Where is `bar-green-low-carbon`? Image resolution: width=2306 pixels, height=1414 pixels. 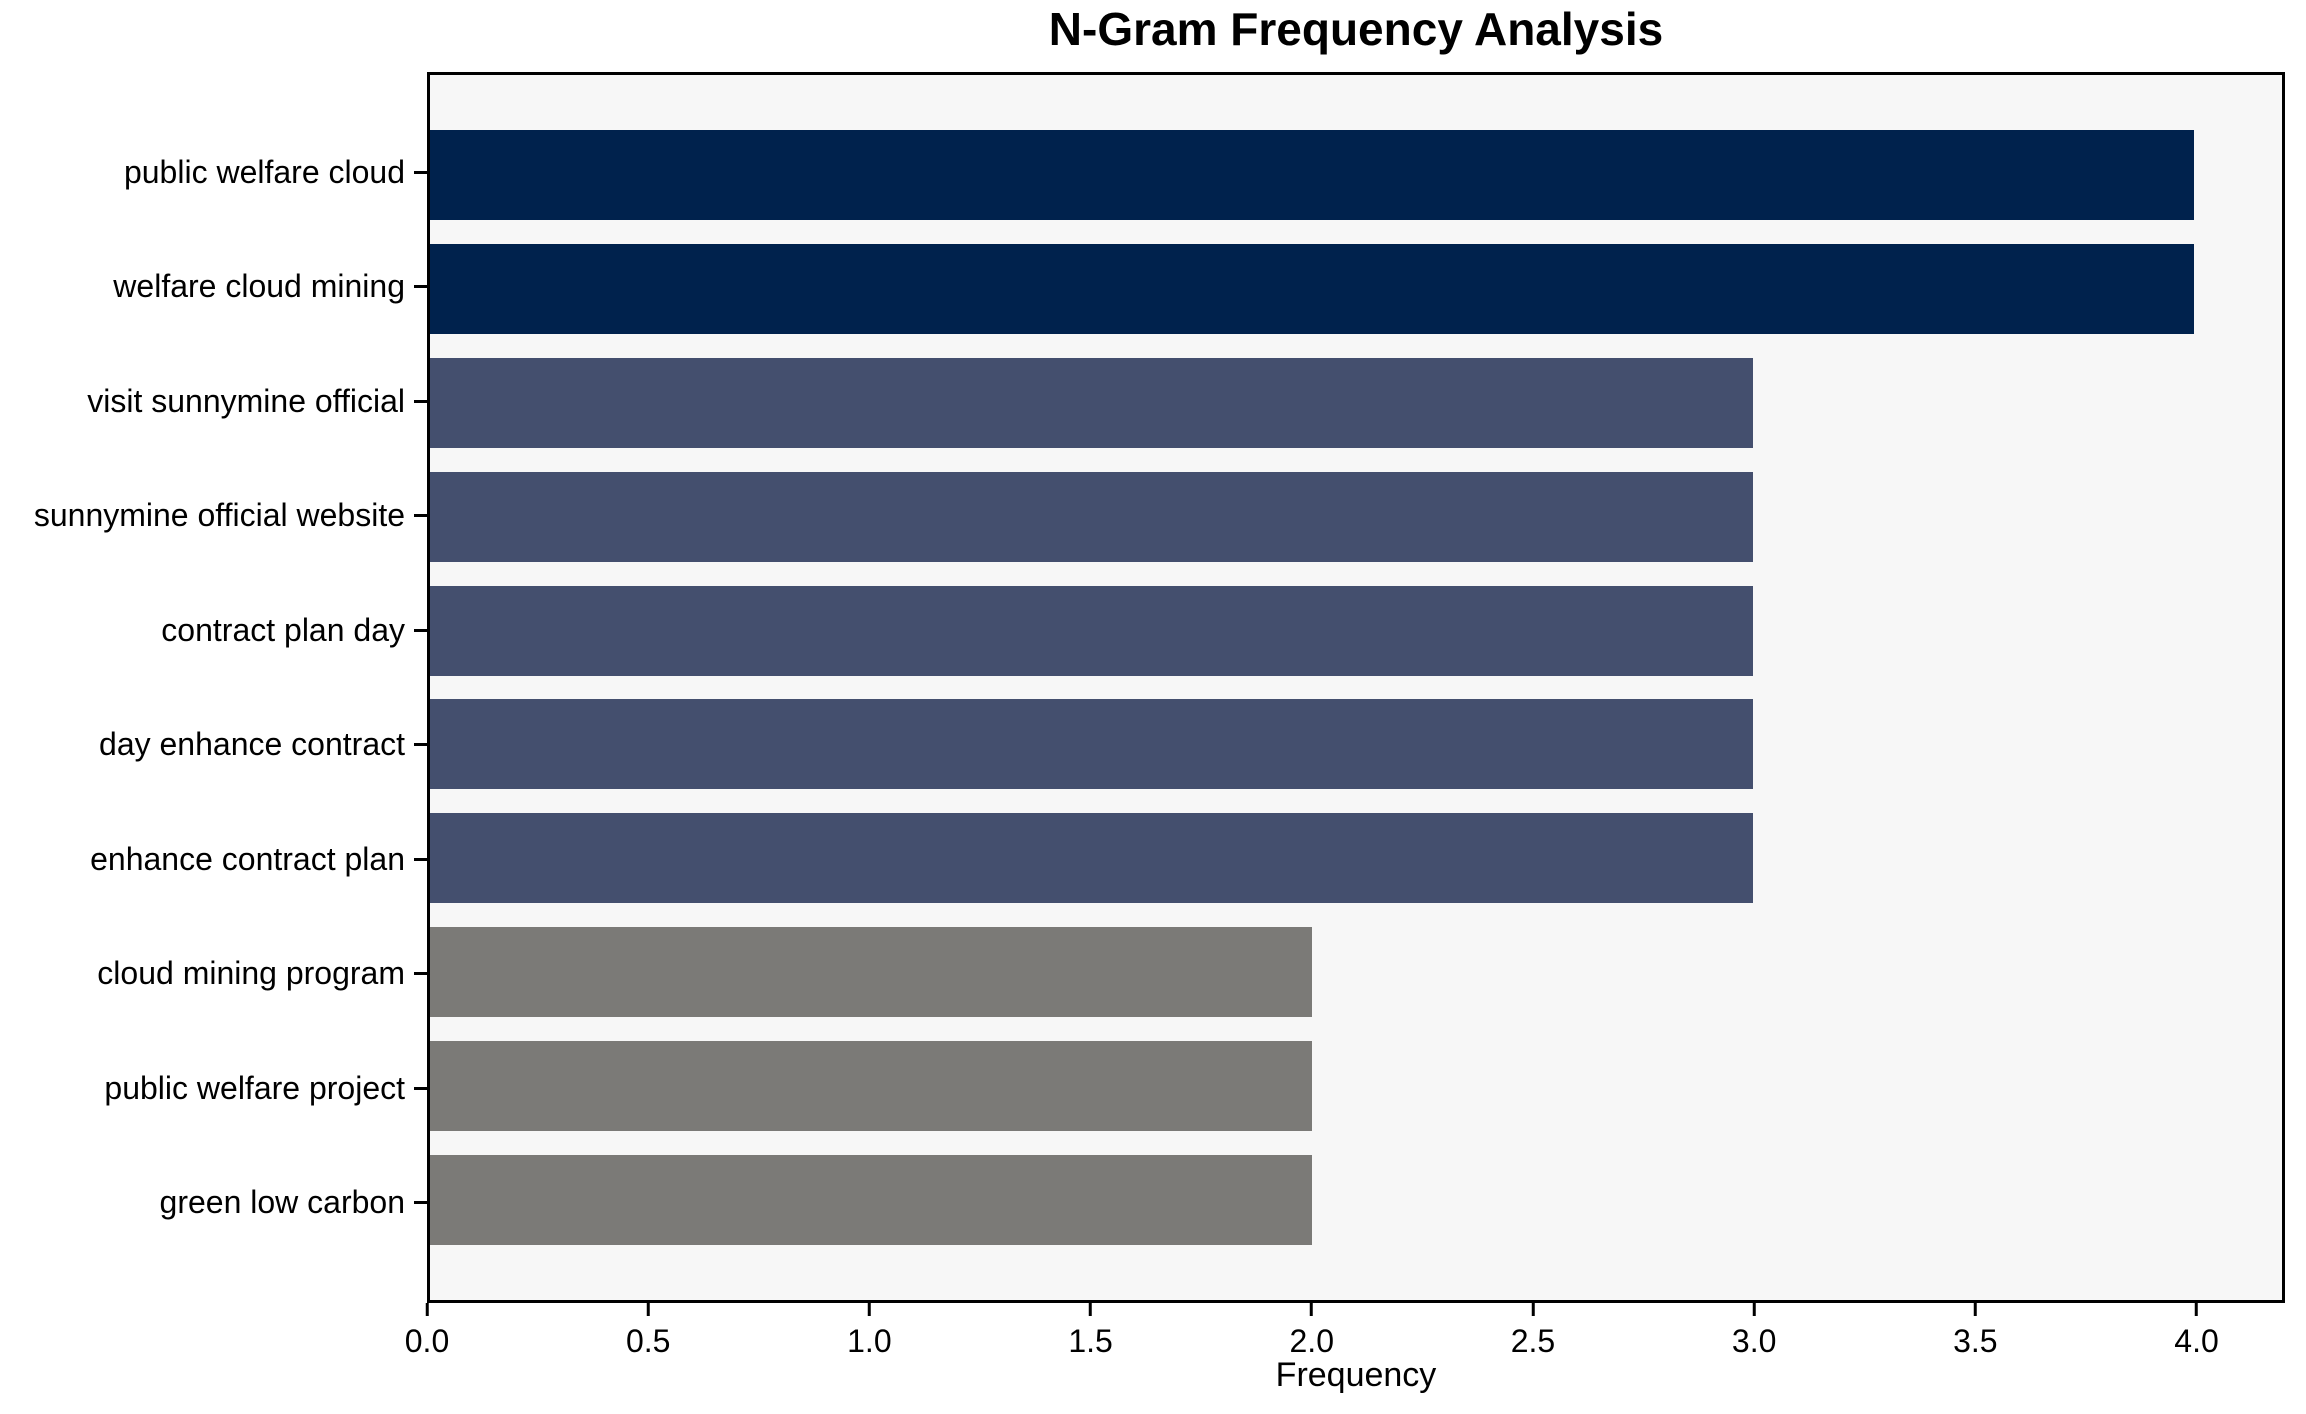 bar-green-low-carbon is located at coordinates (871, 1200).